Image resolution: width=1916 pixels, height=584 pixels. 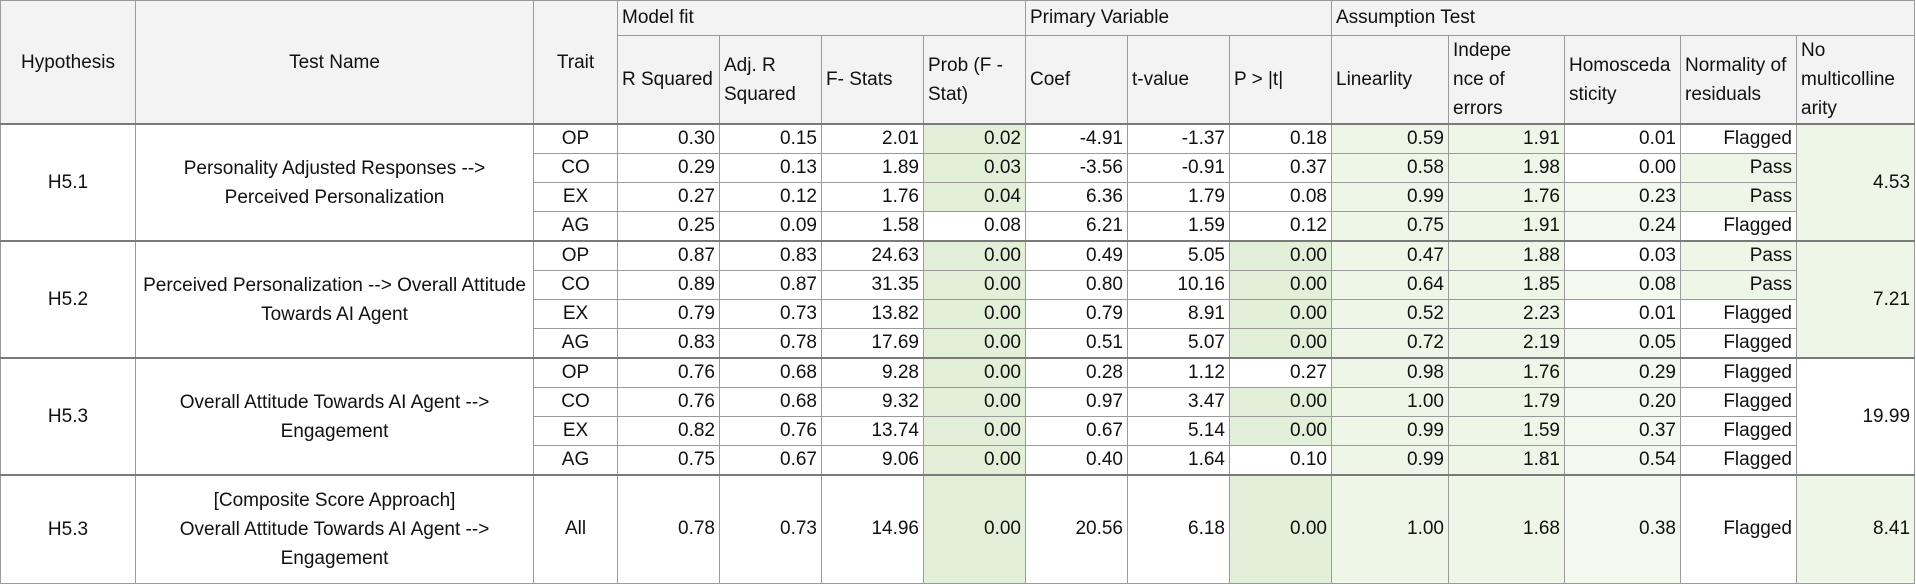 I want to click on multicollinearity-cell: 4.53, so click(x=1855, y=182).